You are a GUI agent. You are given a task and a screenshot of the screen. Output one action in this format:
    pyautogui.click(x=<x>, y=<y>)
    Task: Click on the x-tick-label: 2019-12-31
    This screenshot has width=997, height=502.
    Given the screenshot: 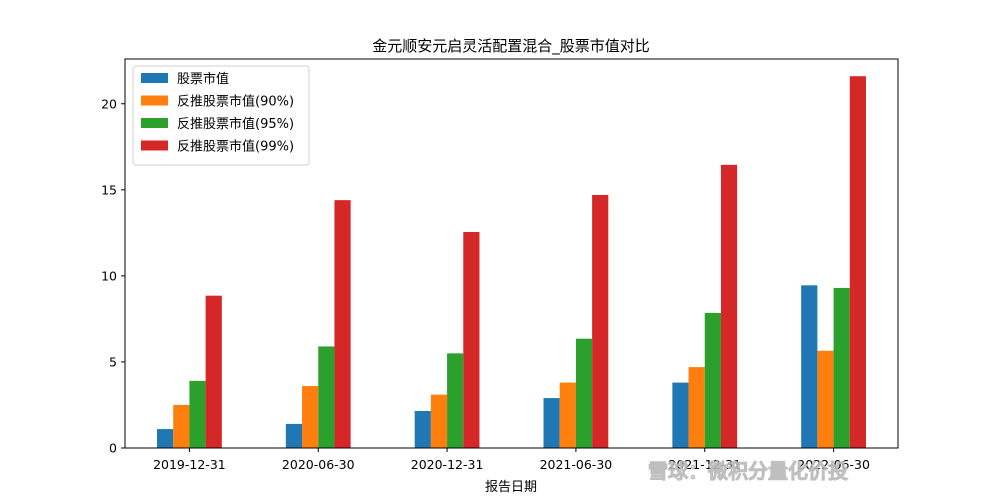 What is the action you would take?
    pyautogui.click(x=189, y=464)
    